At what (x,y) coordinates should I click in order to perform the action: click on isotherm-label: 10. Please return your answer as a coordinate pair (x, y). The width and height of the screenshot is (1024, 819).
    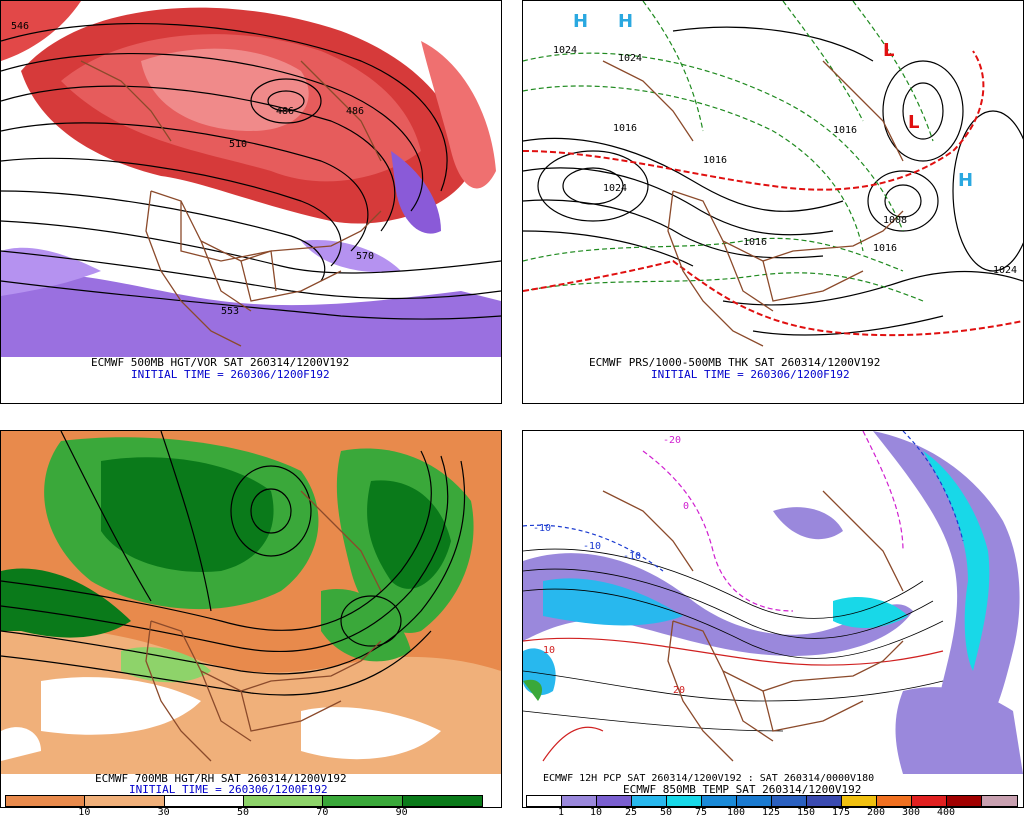
    Looking at the image, I should click on (549, 650).